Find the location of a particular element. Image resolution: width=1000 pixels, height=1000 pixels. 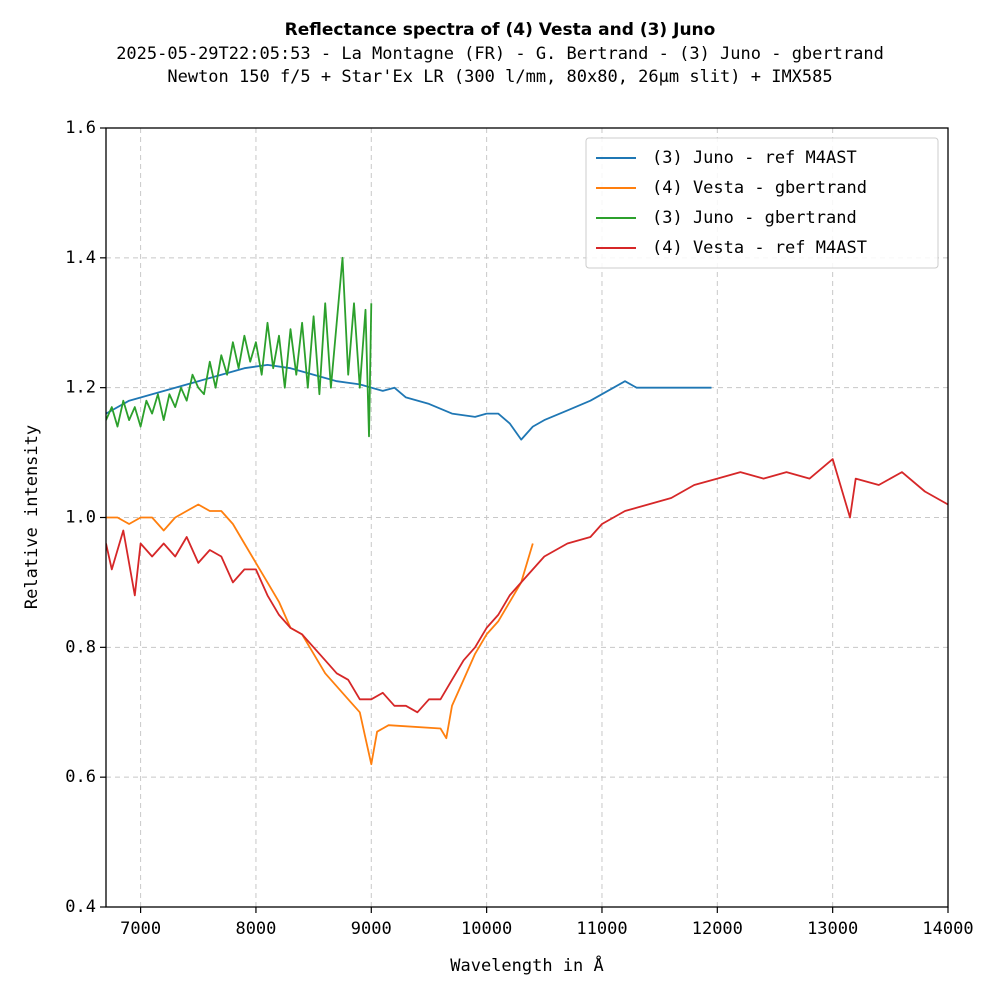

y-tick-label: 0.6 is located at coordinates (80, 777).